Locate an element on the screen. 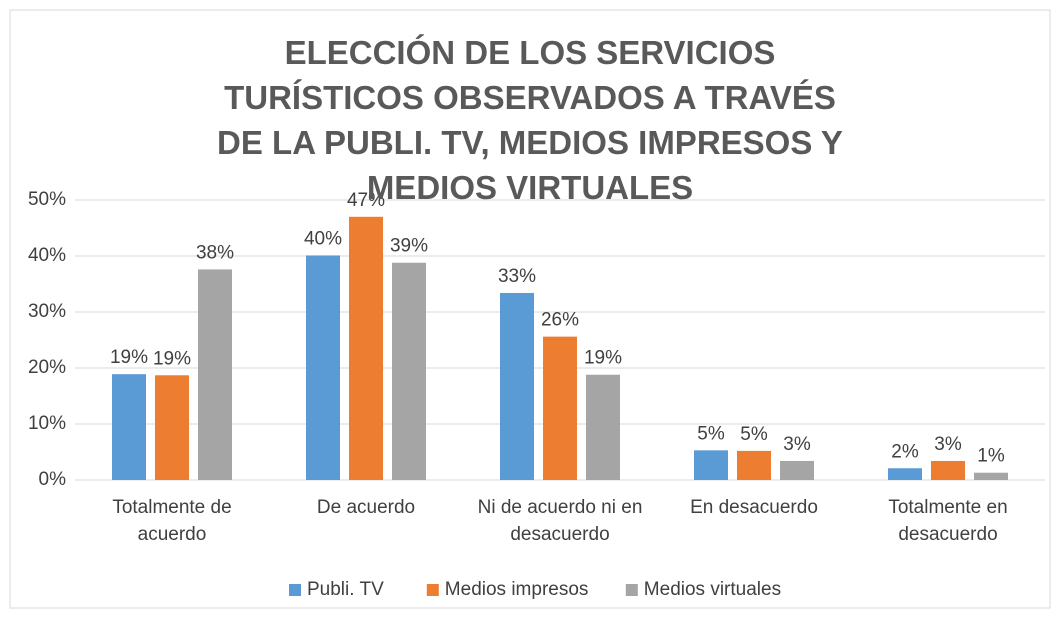 The height and width of the screenshot is (620, 1061). legend-label: Publi. TV is located at coordinates (345, 589).